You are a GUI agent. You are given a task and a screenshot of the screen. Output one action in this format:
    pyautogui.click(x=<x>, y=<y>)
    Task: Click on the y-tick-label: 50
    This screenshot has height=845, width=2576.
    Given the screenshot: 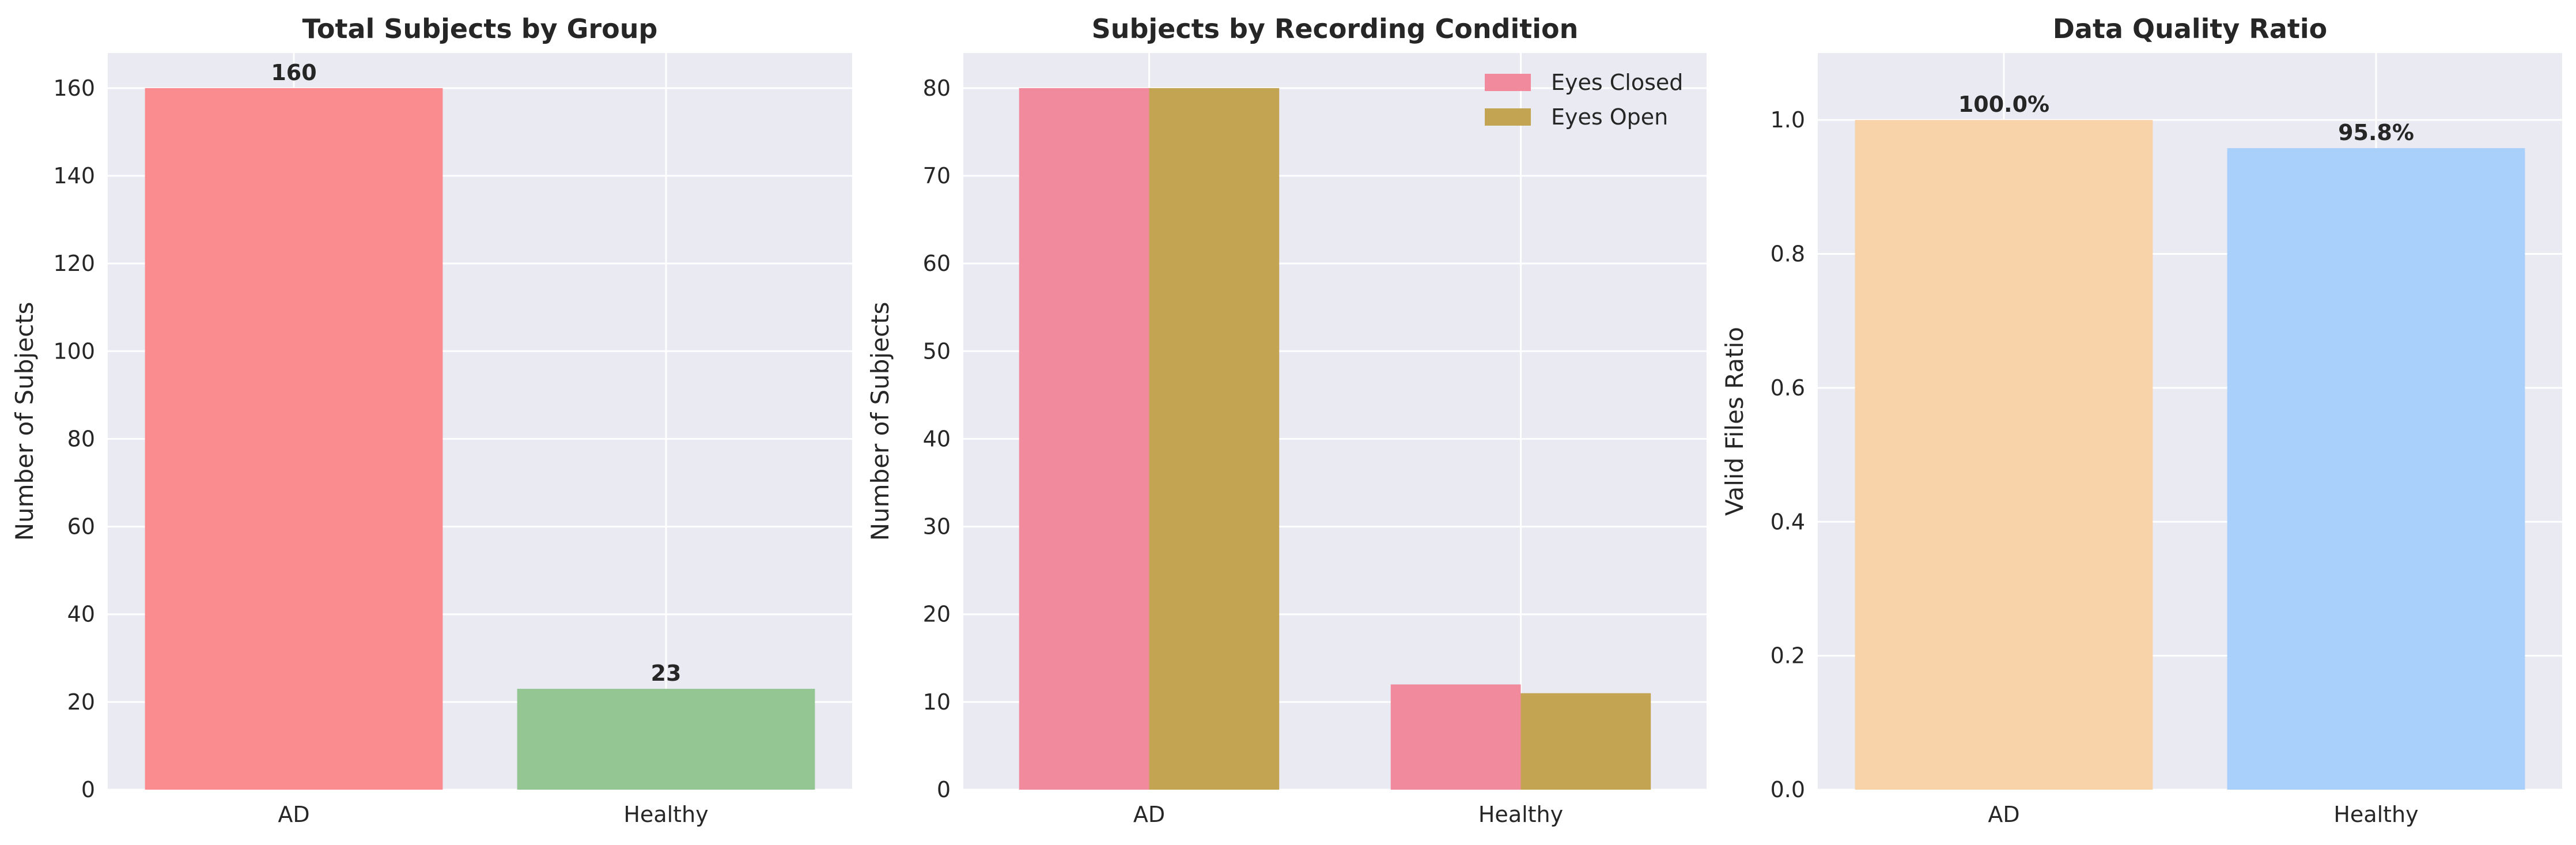 What is the action you would take?
    pyautogui.click(x=937, y=351)
    